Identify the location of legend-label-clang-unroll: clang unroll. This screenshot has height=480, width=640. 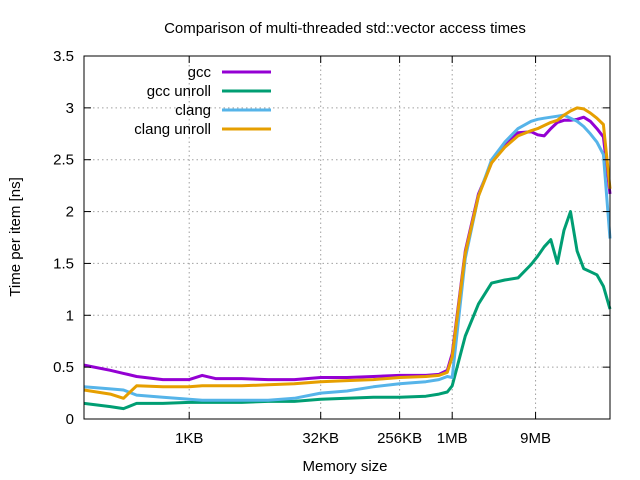
(172, 129).